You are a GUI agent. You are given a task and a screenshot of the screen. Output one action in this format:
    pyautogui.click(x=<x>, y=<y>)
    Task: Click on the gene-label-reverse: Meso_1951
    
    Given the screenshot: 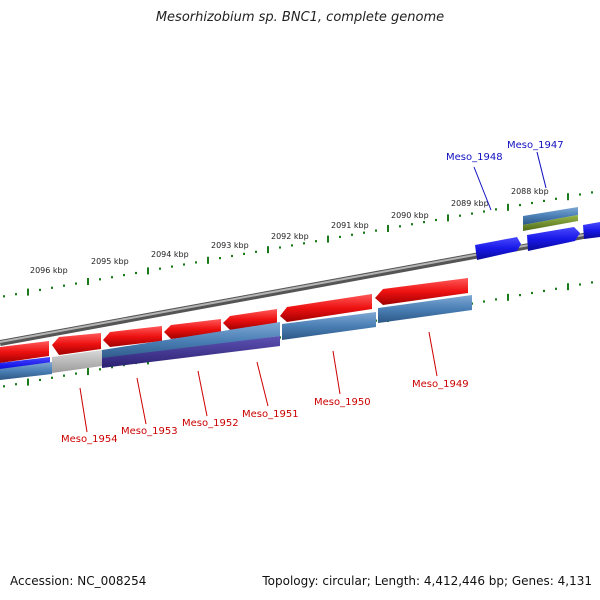 What is the action you would take?
    pyautogui.click(x=270, y=414)
    